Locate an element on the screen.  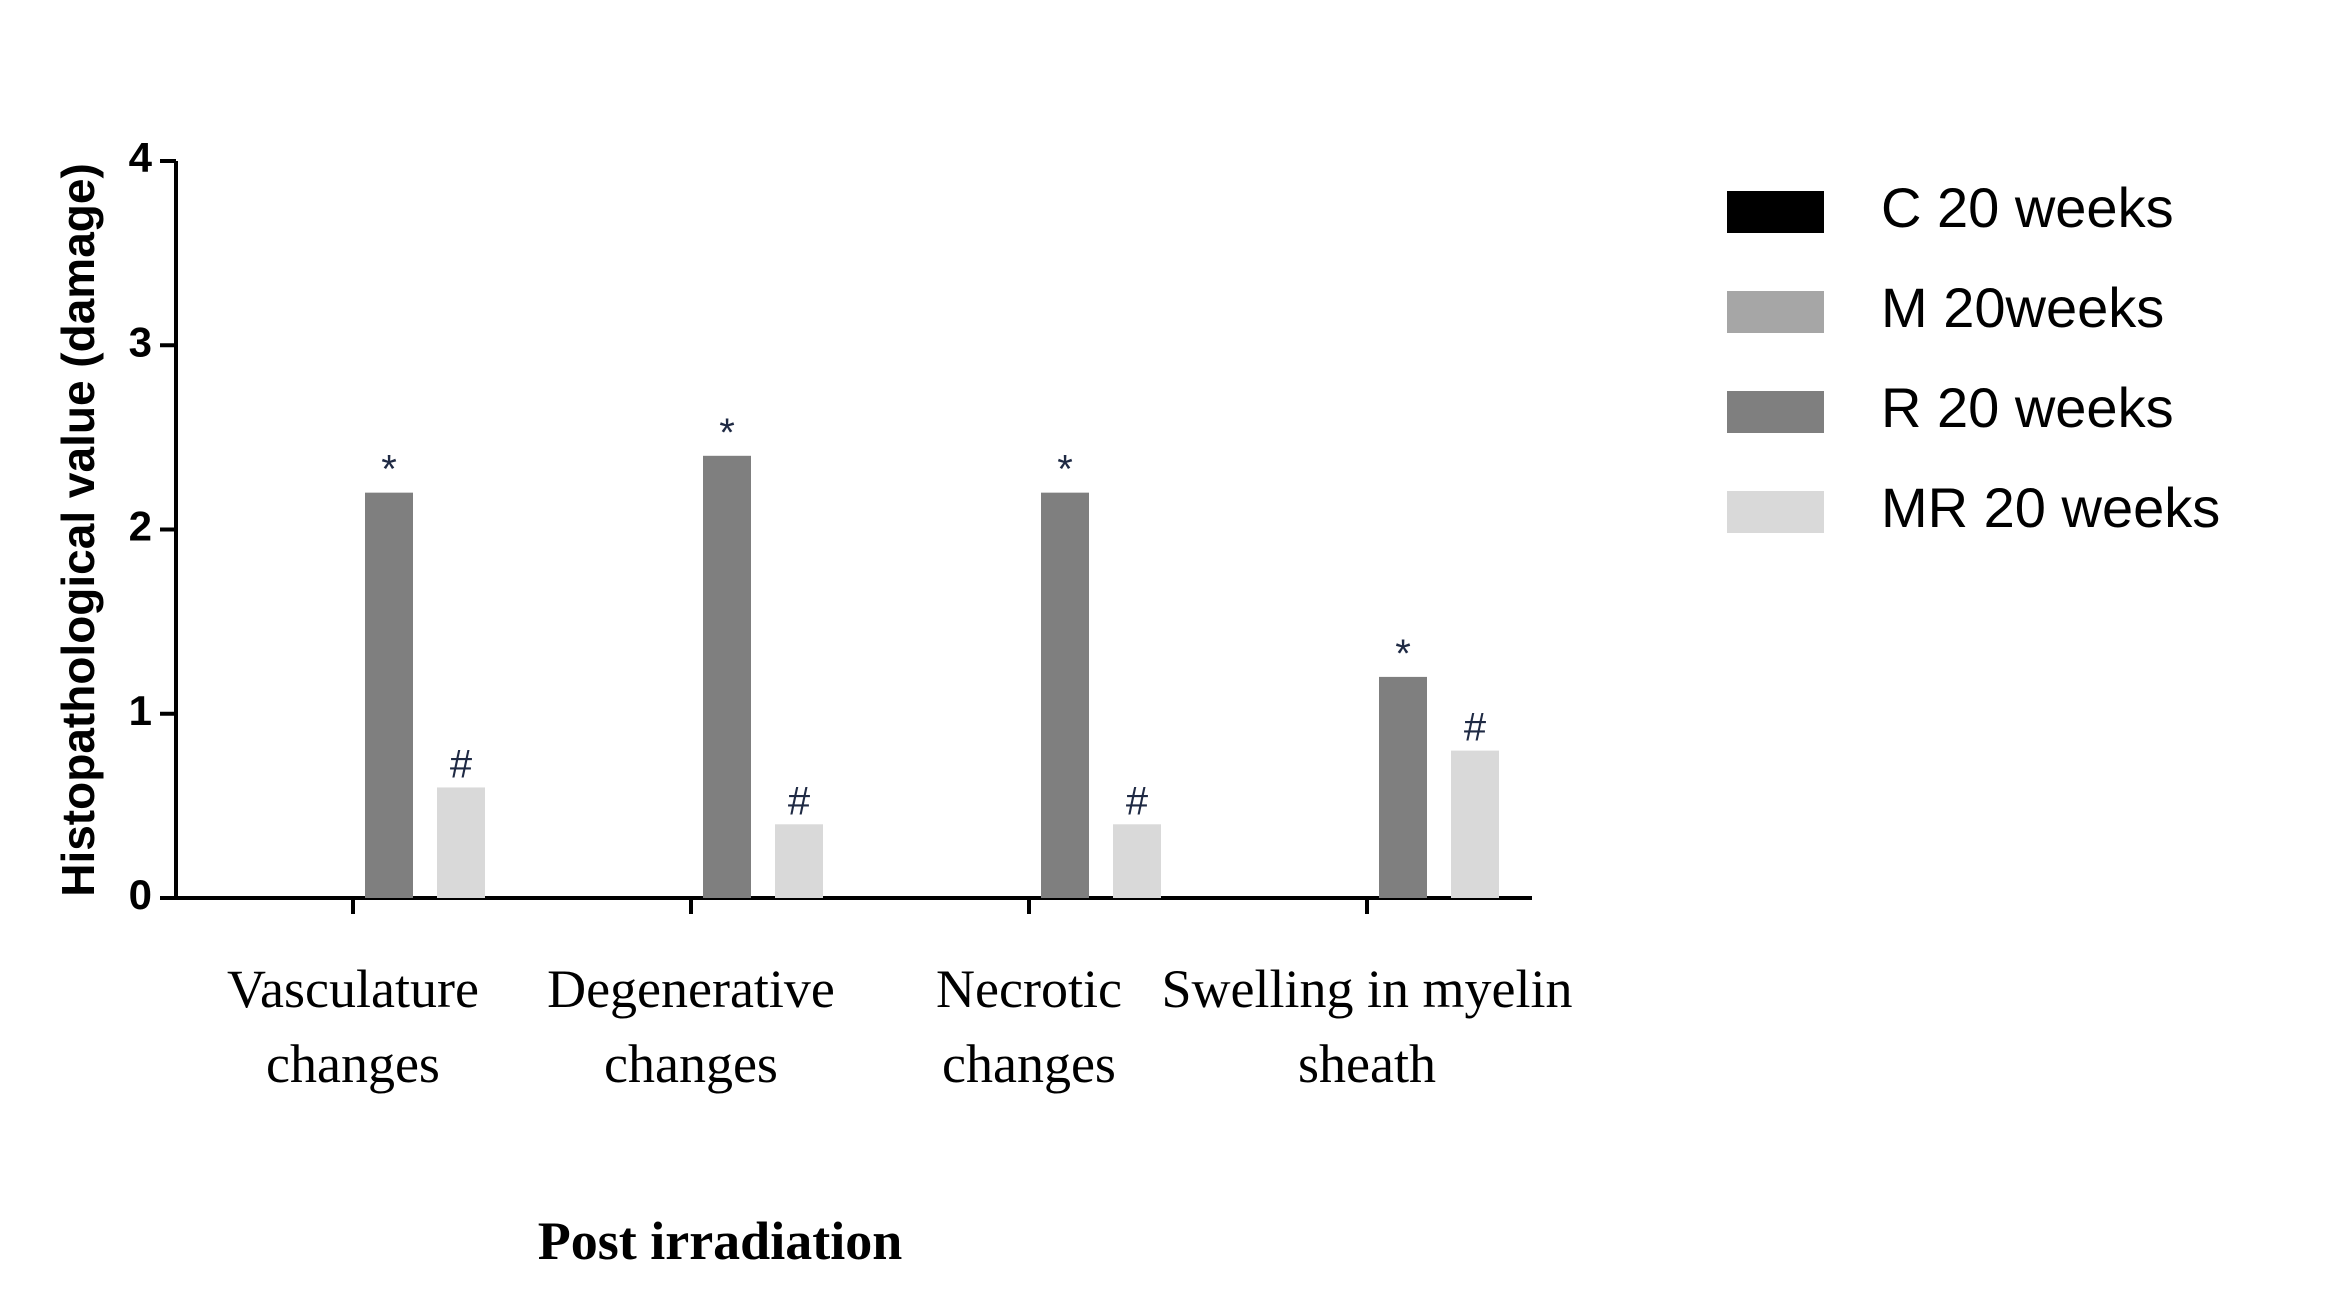
x-tick-label: Necrotic changes is located at coordinates (1029, 1026).